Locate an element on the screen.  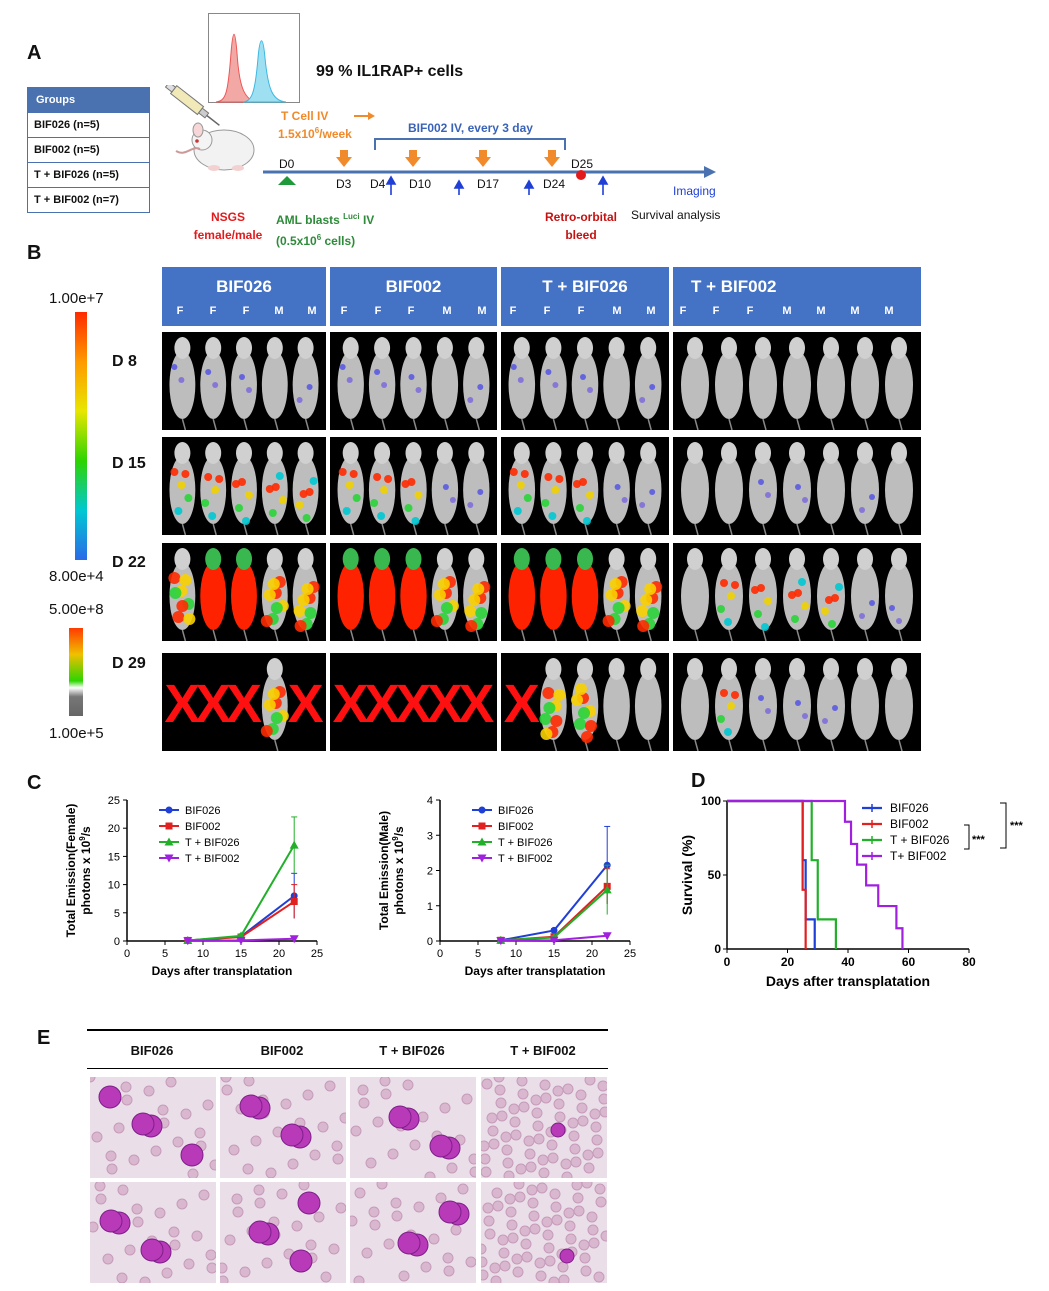
imaging-panel is located at coordinates (413, 381).